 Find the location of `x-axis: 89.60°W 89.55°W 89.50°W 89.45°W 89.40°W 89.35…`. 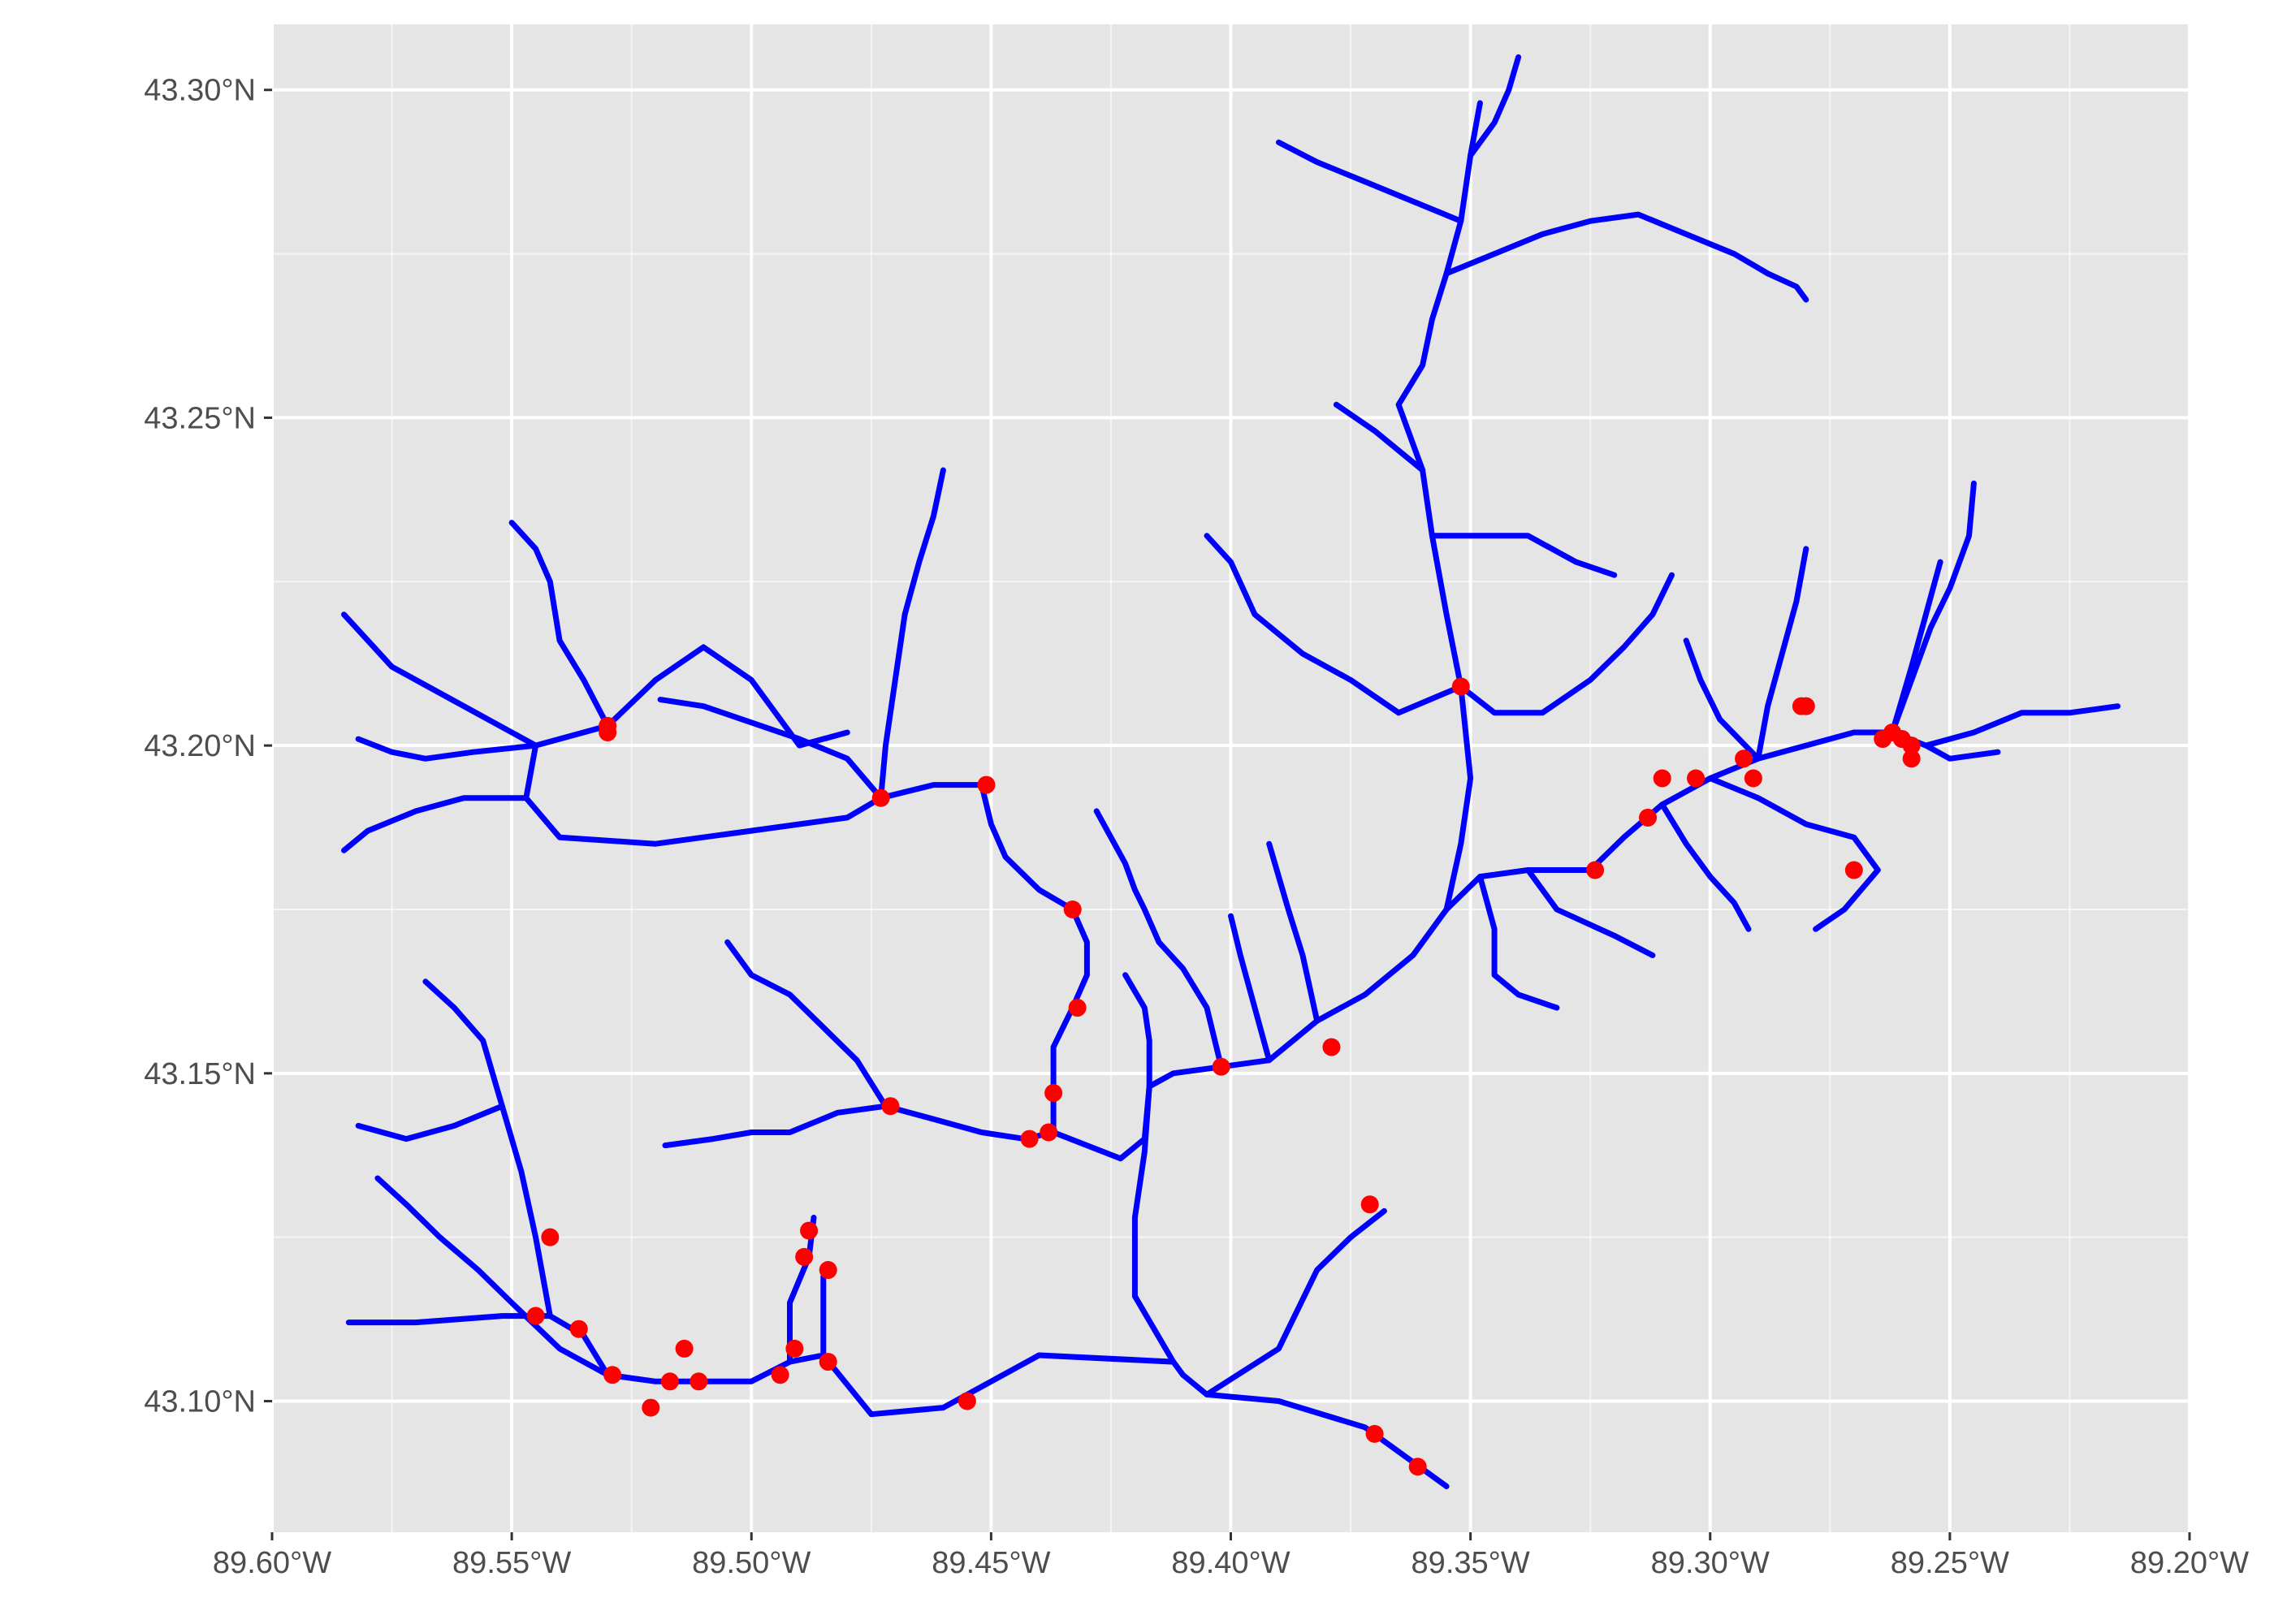

x-axis: 89.60°W 89.55°W 89.50°W 89.45°W 89.40°W 89.35… is located at coordinates (1231, 1556).